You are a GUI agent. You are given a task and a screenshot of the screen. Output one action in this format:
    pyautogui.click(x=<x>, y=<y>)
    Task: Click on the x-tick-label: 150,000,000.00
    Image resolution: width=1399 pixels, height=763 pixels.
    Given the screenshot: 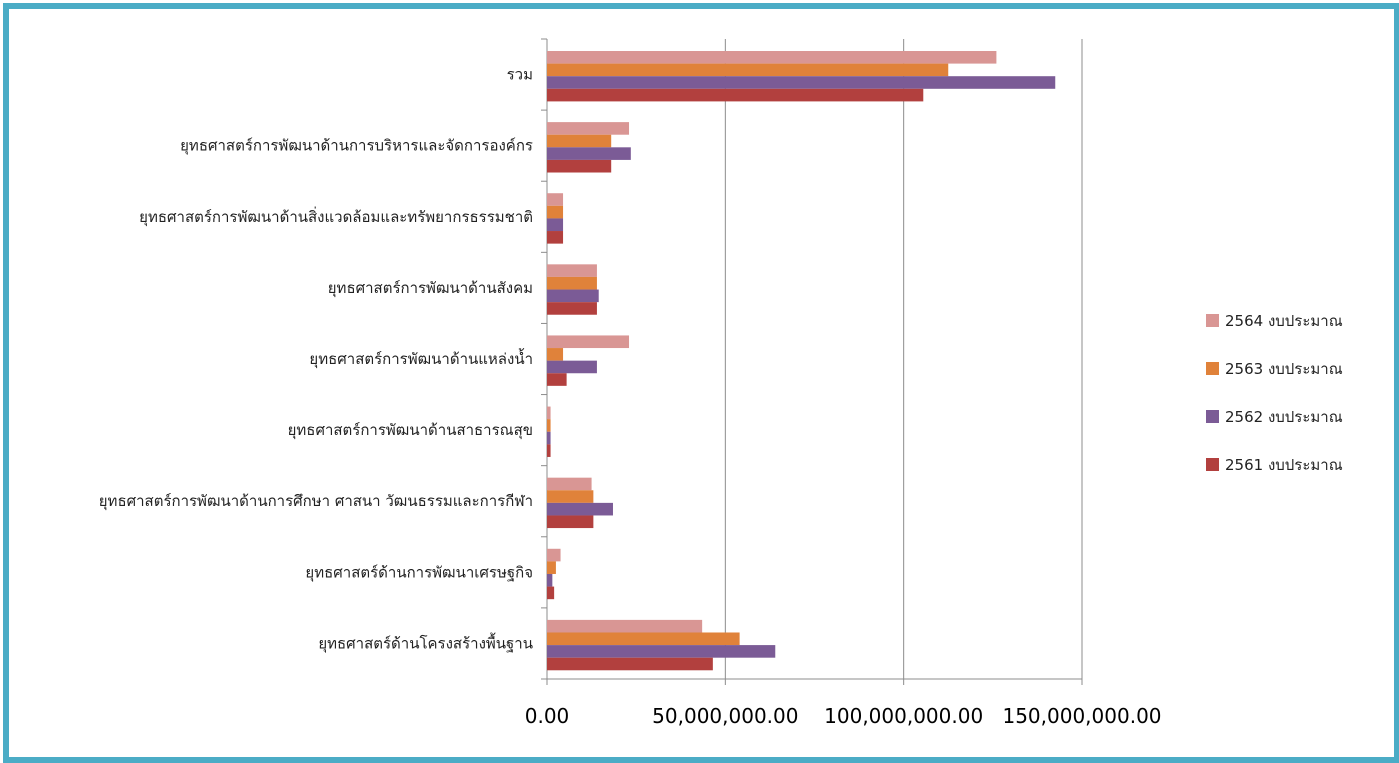 What is the action you would take?
    pyautogui.click(x=1081, y=716)
    